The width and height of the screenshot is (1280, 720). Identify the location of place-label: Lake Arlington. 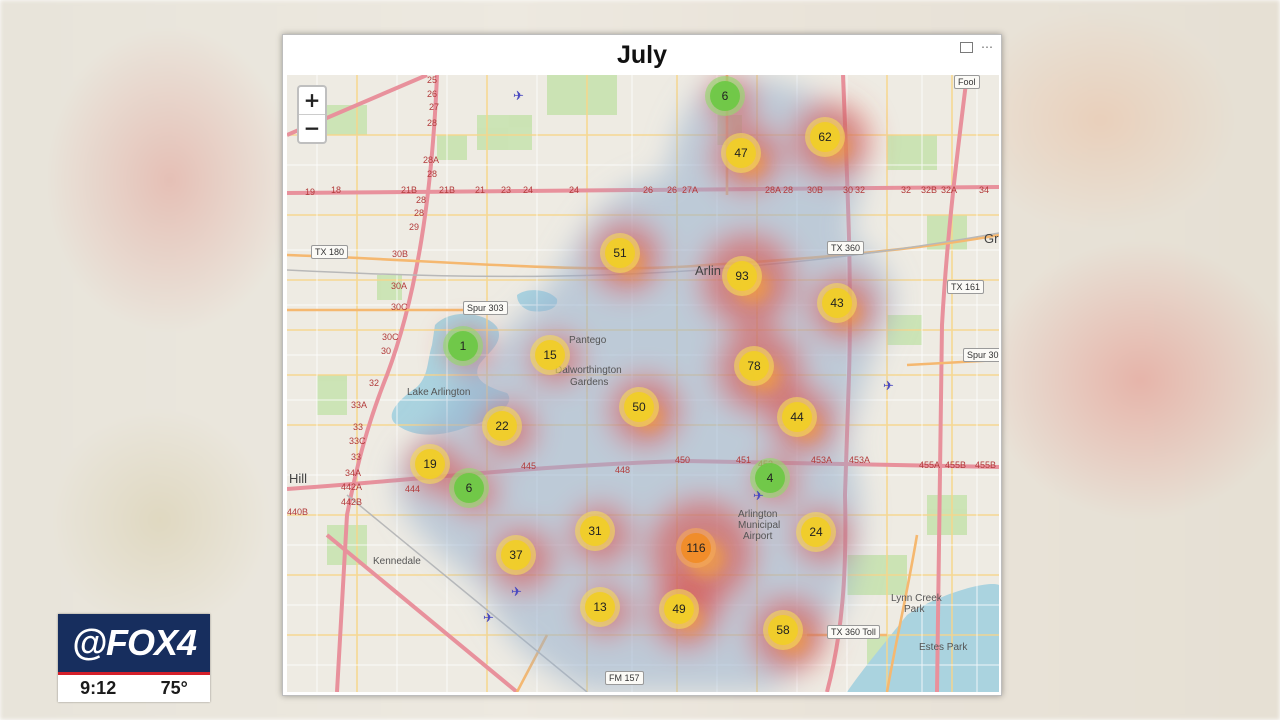
(439, 392).